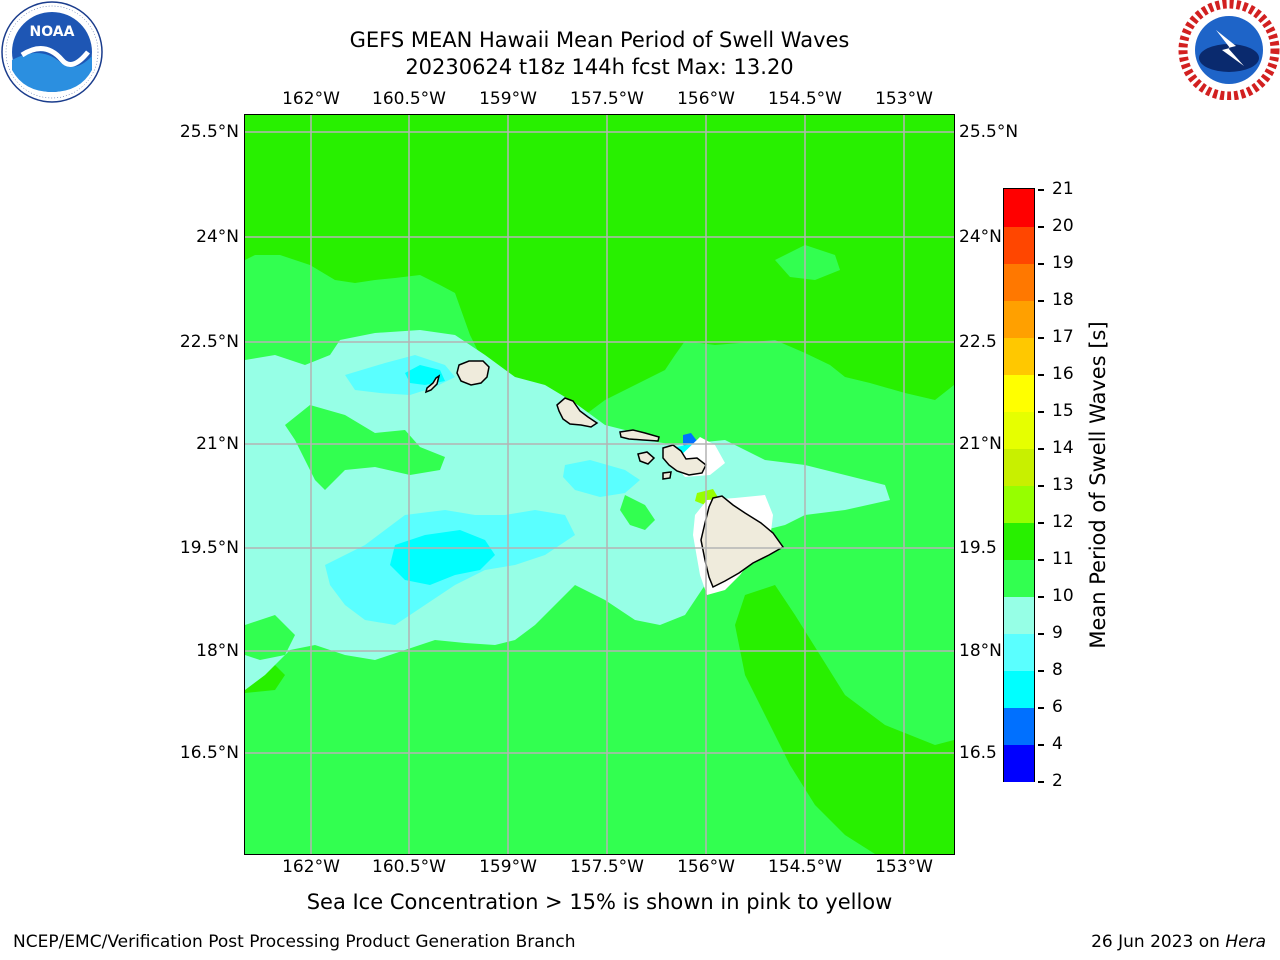  I want to click on colorbar-tick-label: 10, so click(1063, 596).